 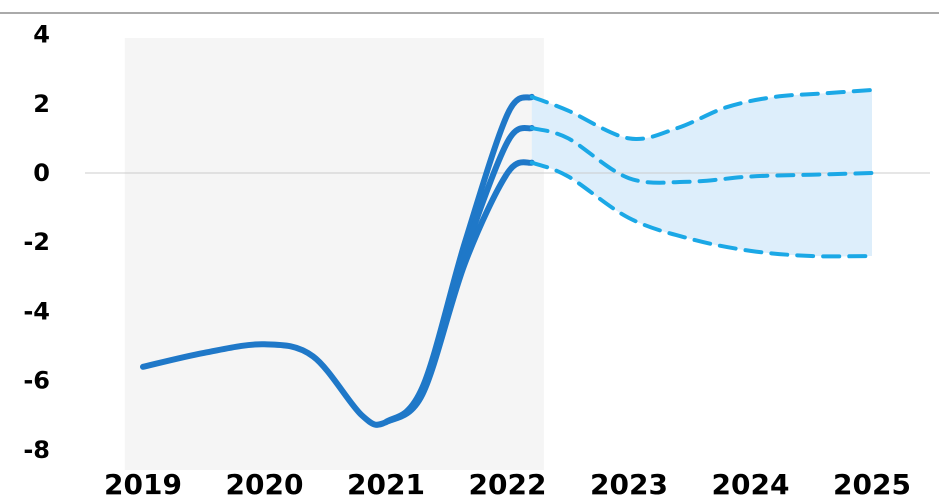 I want to click on y-axis-tick-labels: 4 2 0 -2 -4 -6 -8, so click(x=36, y=242).